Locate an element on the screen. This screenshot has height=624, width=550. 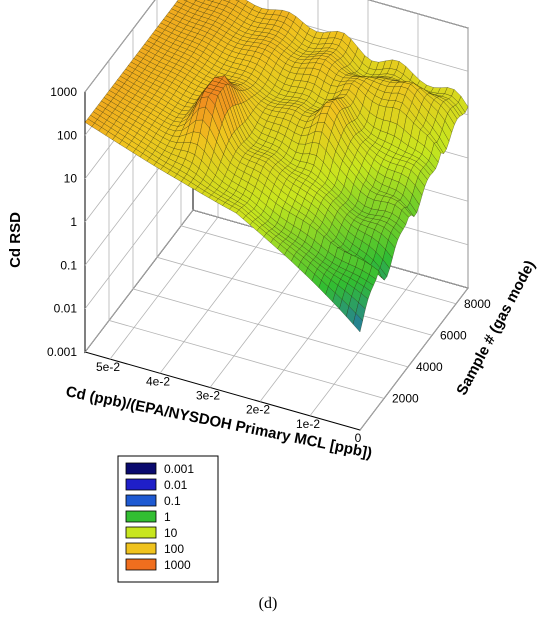
x-gridline is located at coordinates (414, 229).